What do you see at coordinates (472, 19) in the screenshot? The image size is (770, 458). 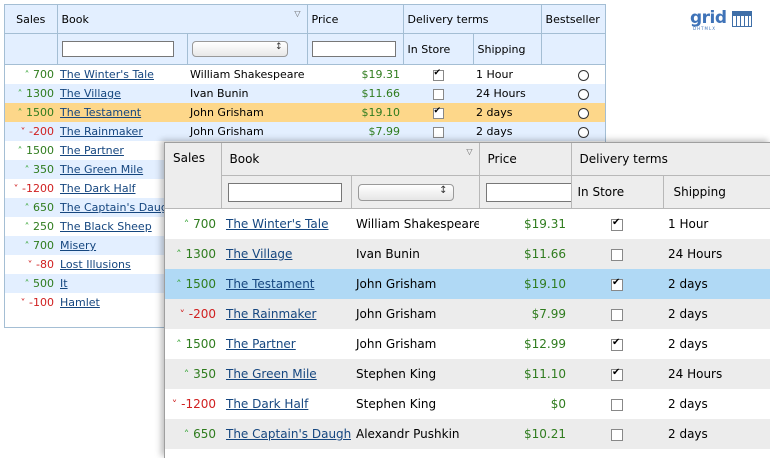 I see `header-delivery: Delivery terms` at bounding box center [472, 19].